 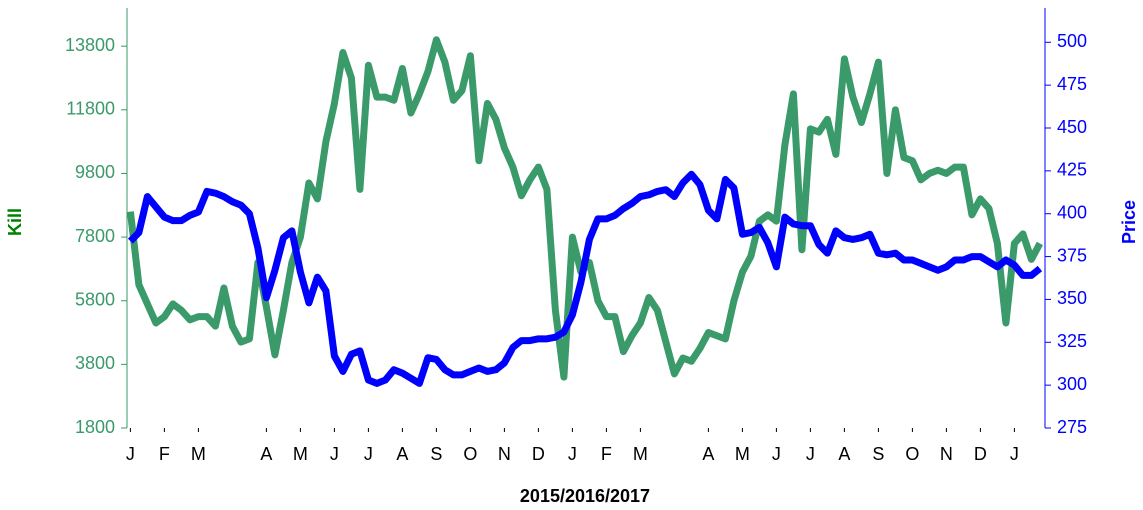 What do you see at coordinates (15, 222) in the screenshot?
I see `y-axis-title: Kill` at bounding box center [15, 222].